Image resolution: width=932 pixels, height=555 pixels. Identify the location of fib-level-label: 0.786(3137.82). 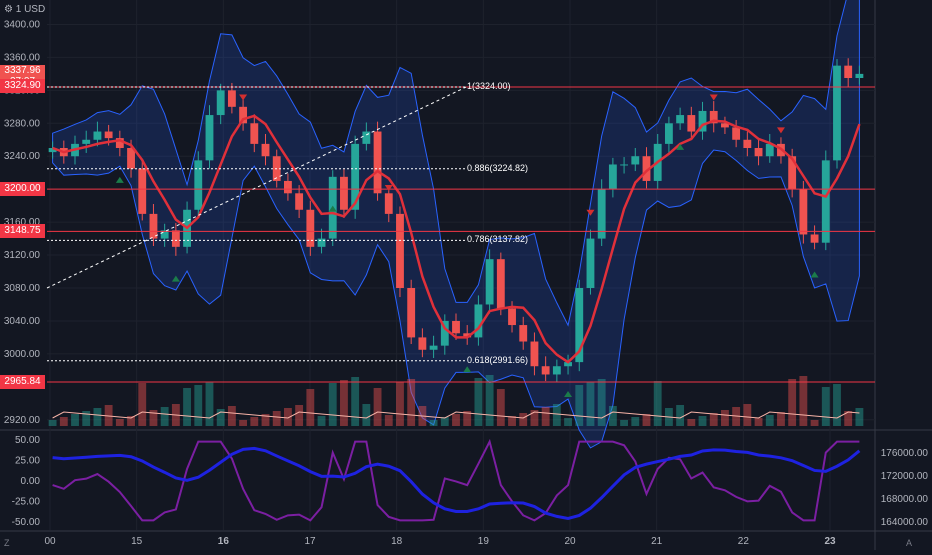
(498, 239).